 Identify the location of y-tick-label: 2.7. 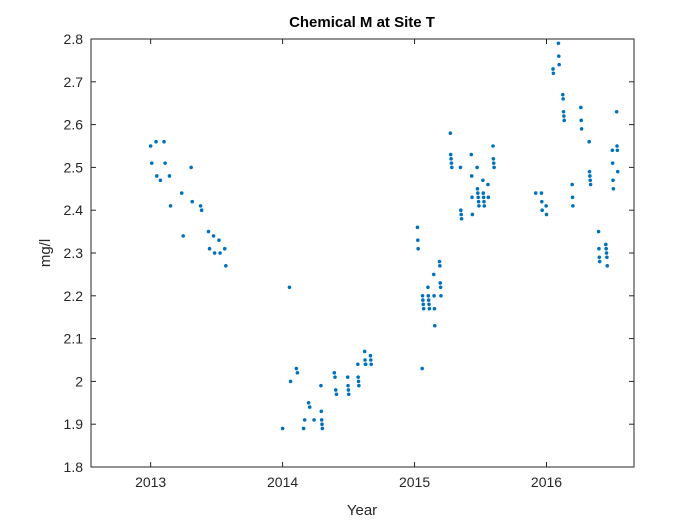
(74, 82).